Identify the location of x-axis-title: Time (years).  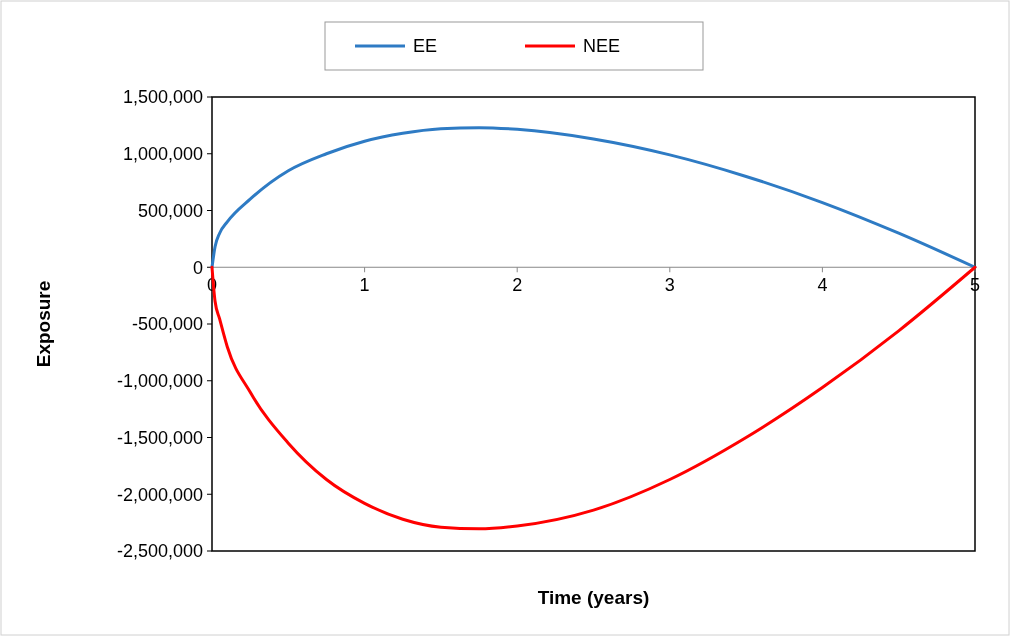
(593, 597).